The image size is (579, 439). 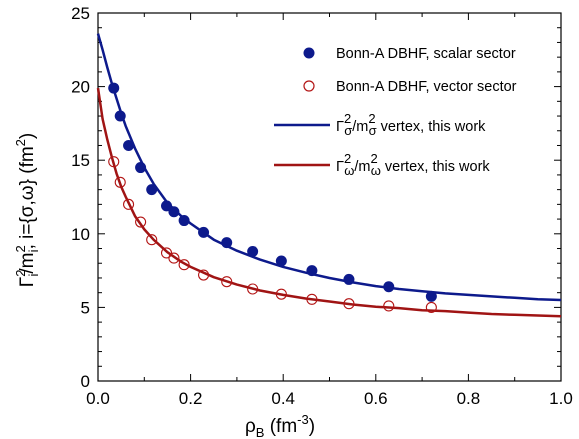 What do you see at coordinates (432, 127) in the screenshot?
I see `legend-sigma-rest: vertex, this work` at bounding box center [432, 127].